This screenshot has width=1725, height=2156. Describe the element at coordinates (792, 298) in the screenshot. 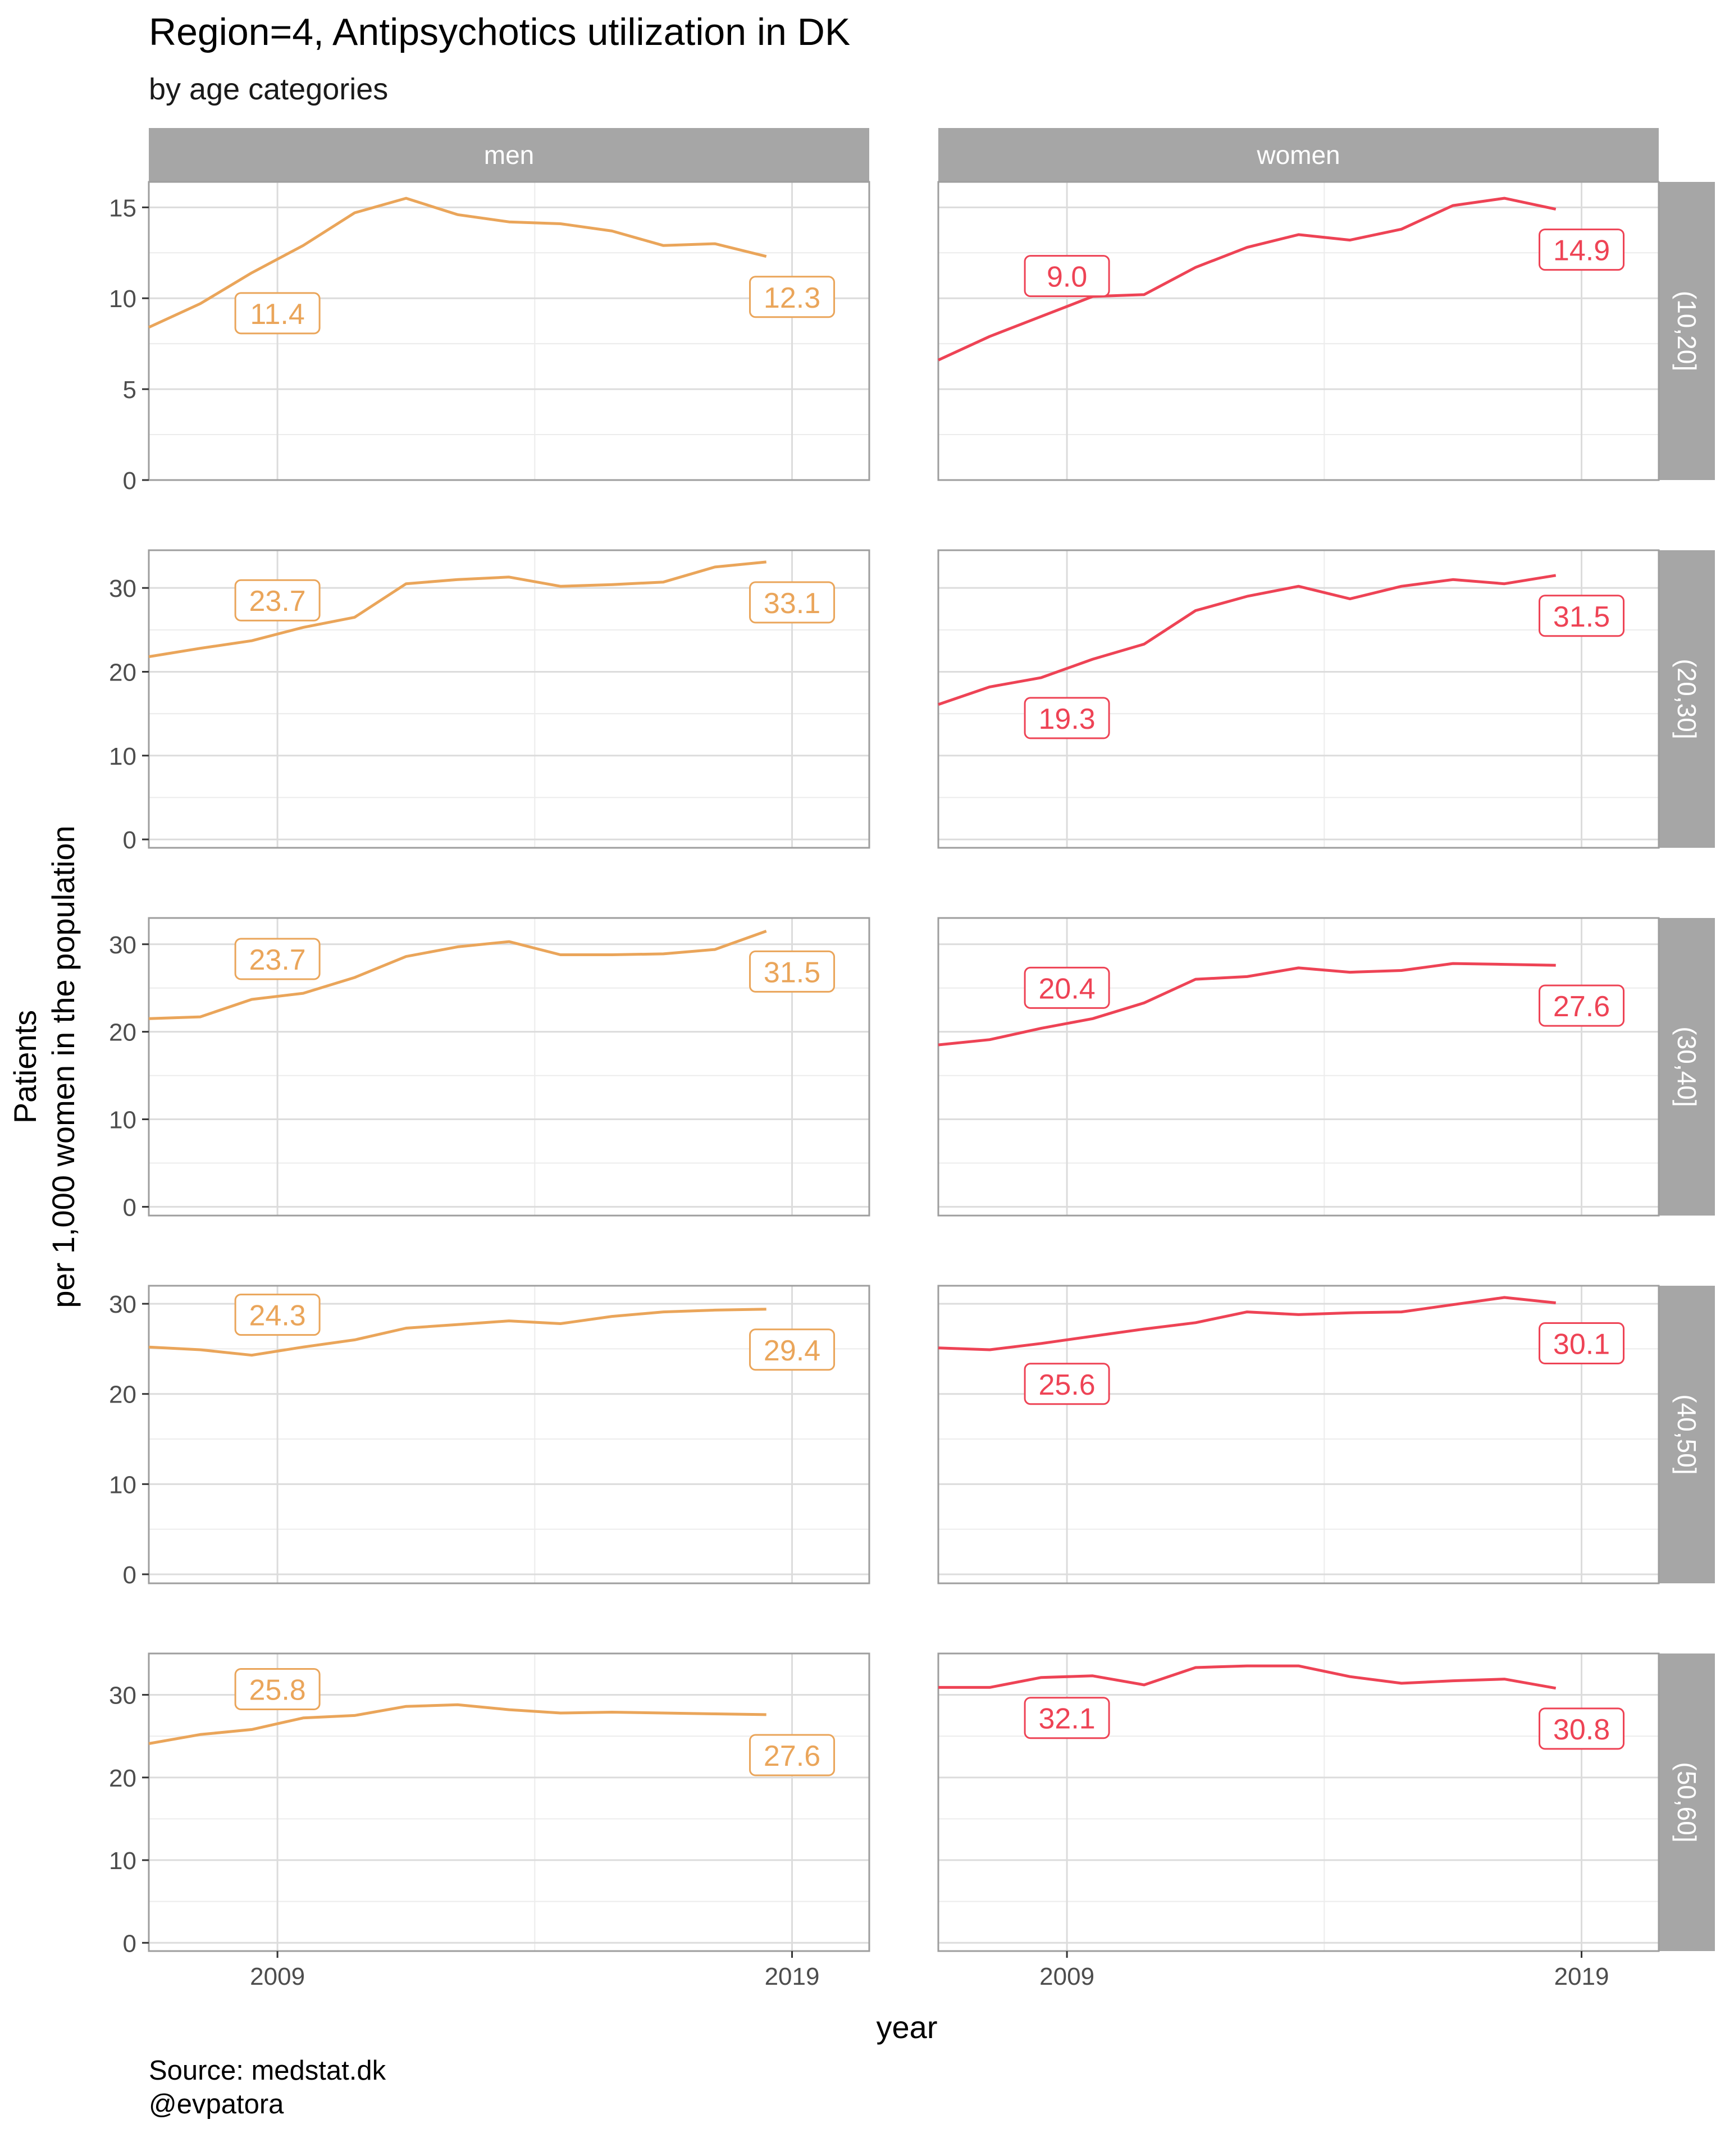

I see `data-label: 12.3` at that location.